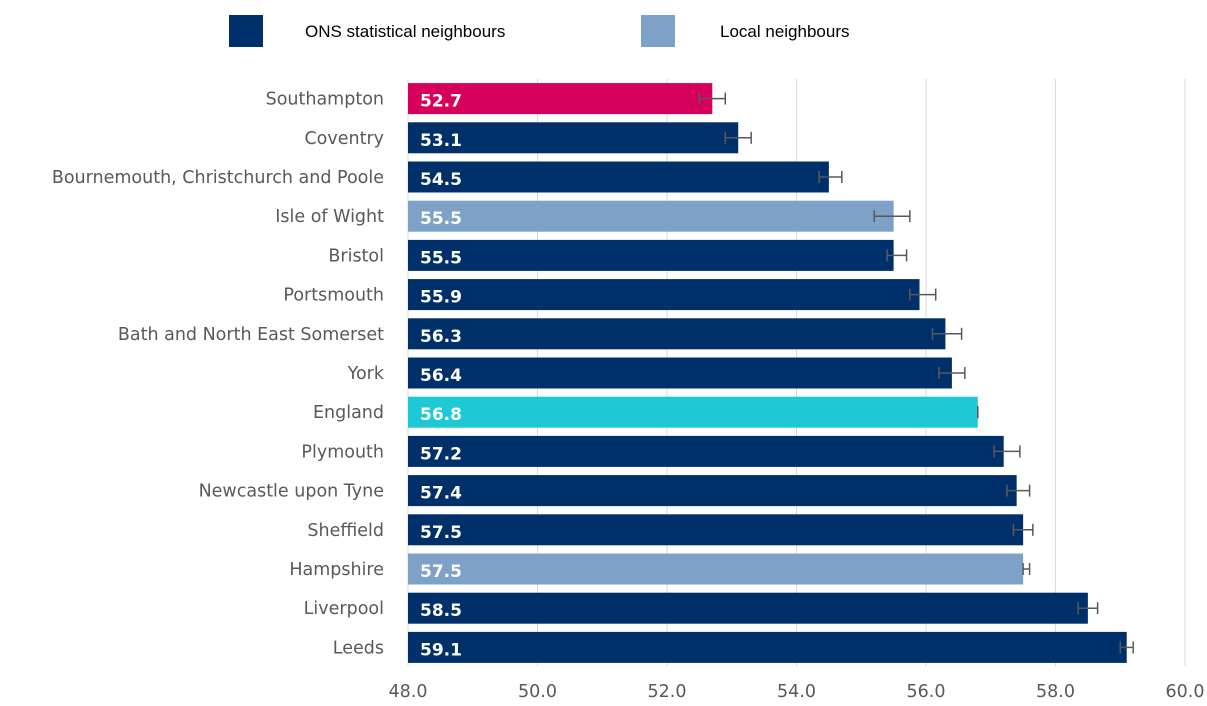 The height and width of the screenshot is (706, 1207). I want to click on x-tick-label-4: 56.0, so click(926, 692).